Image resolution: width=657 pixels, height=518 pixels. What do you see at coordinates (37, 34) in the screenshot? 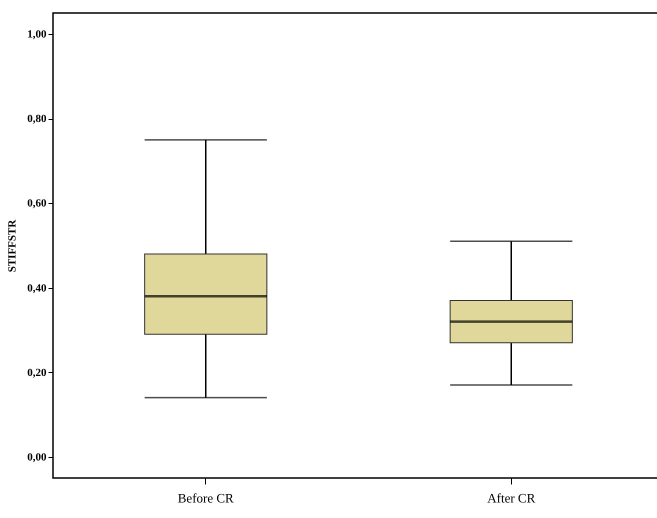
I see `y-tick-label: 1,00` at bounding box center [37, 34].